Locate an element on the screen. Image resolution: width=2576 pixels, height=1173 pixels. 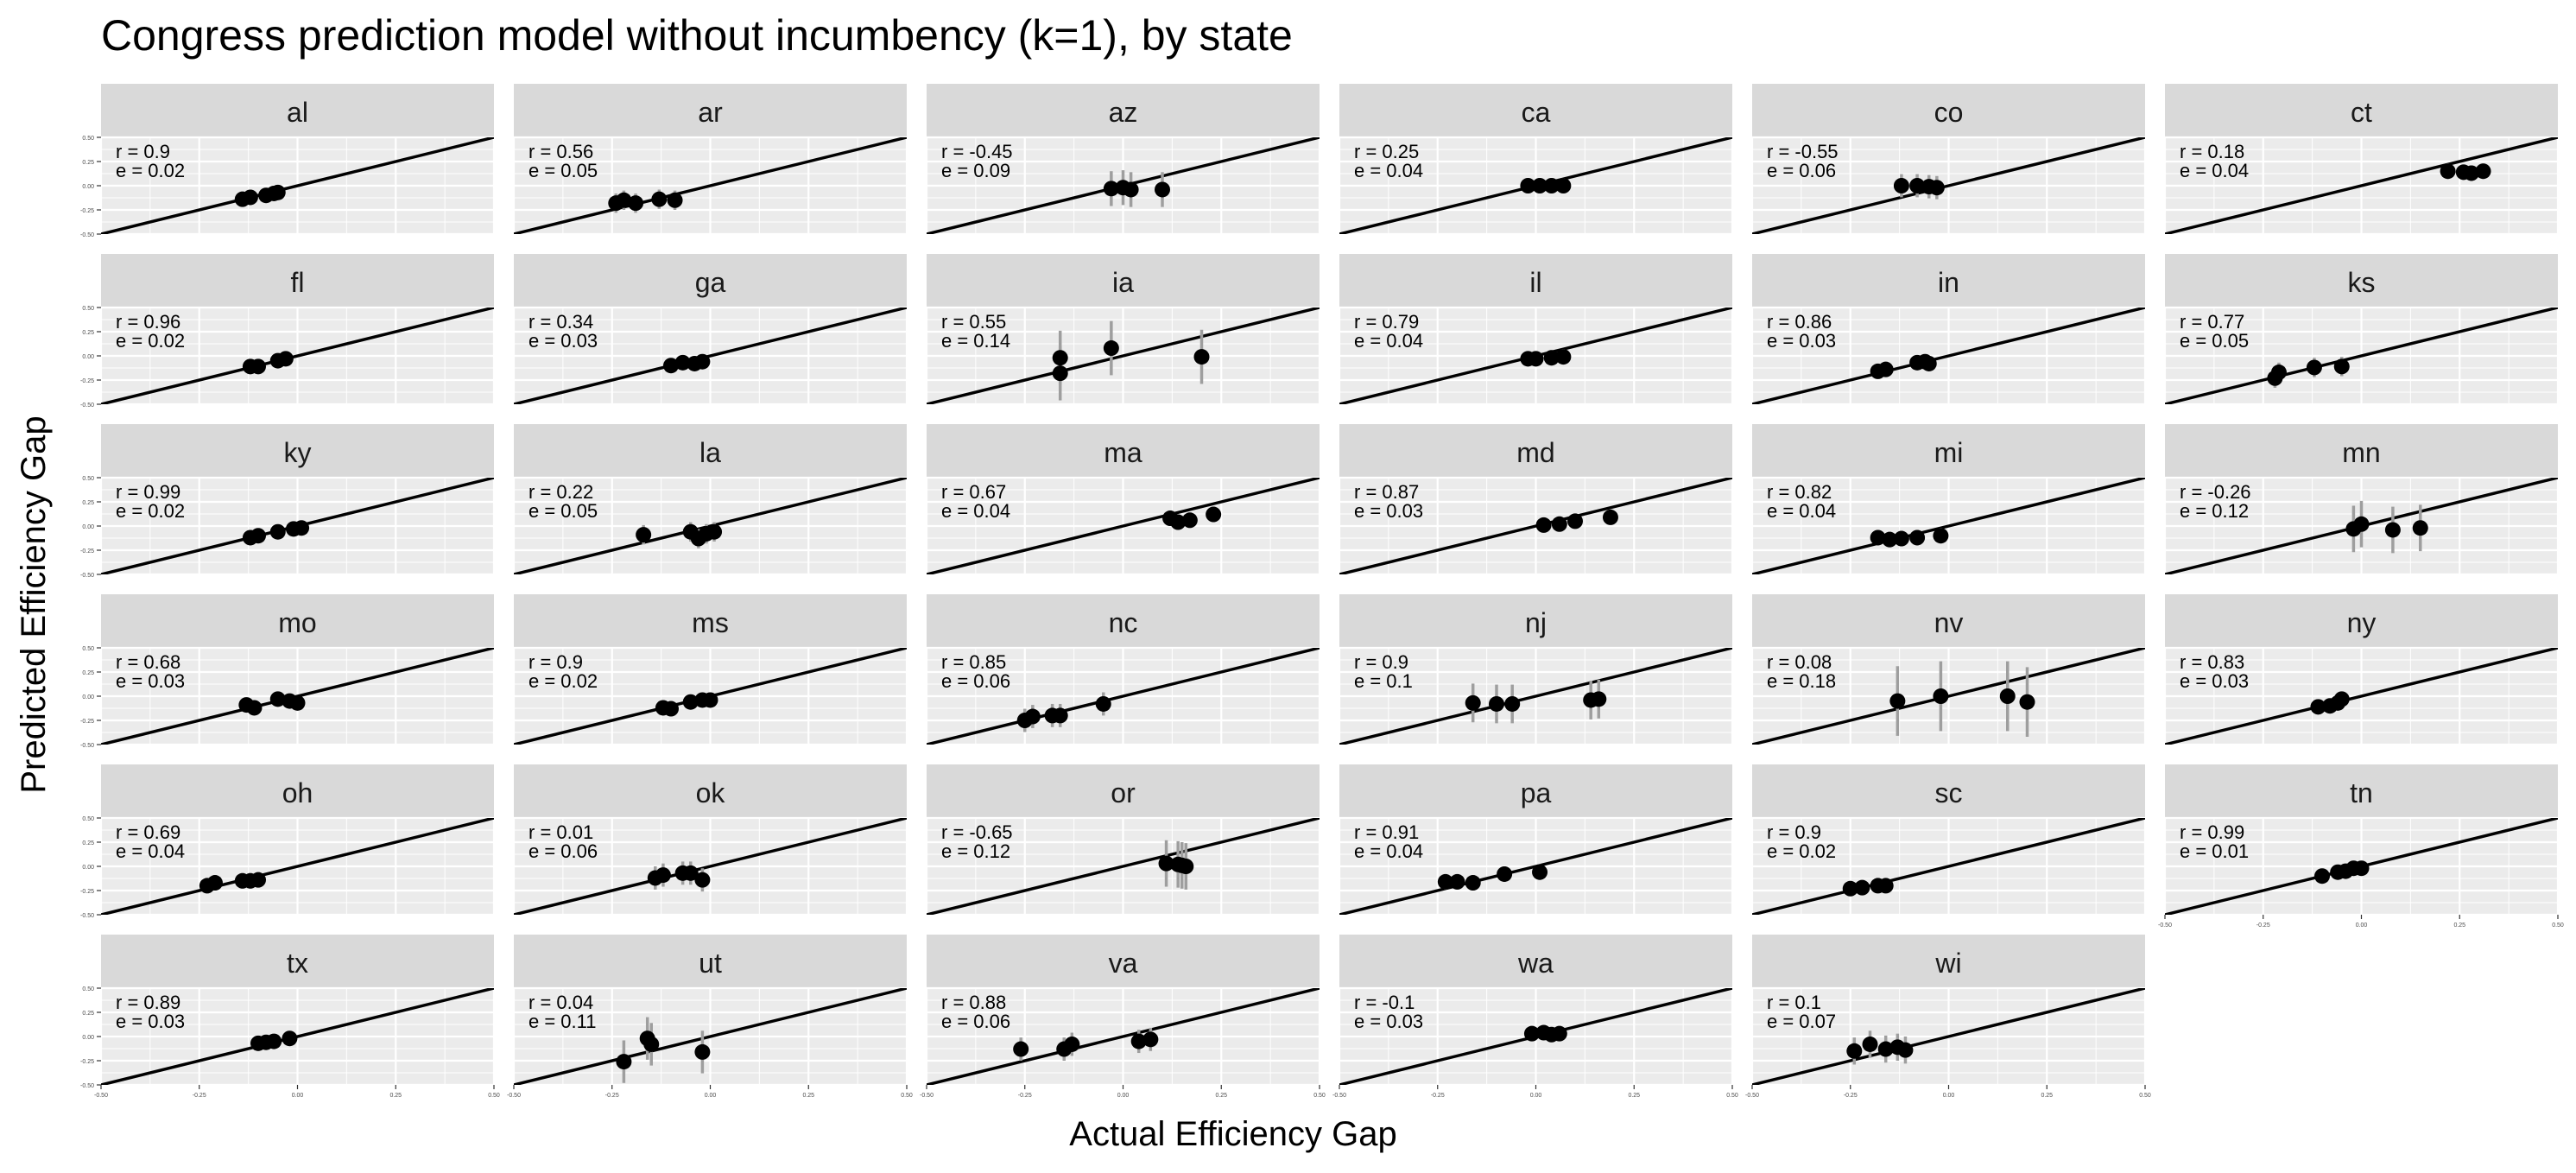
y-tick-label: -0.25 is located at coordinates (87, 1062).